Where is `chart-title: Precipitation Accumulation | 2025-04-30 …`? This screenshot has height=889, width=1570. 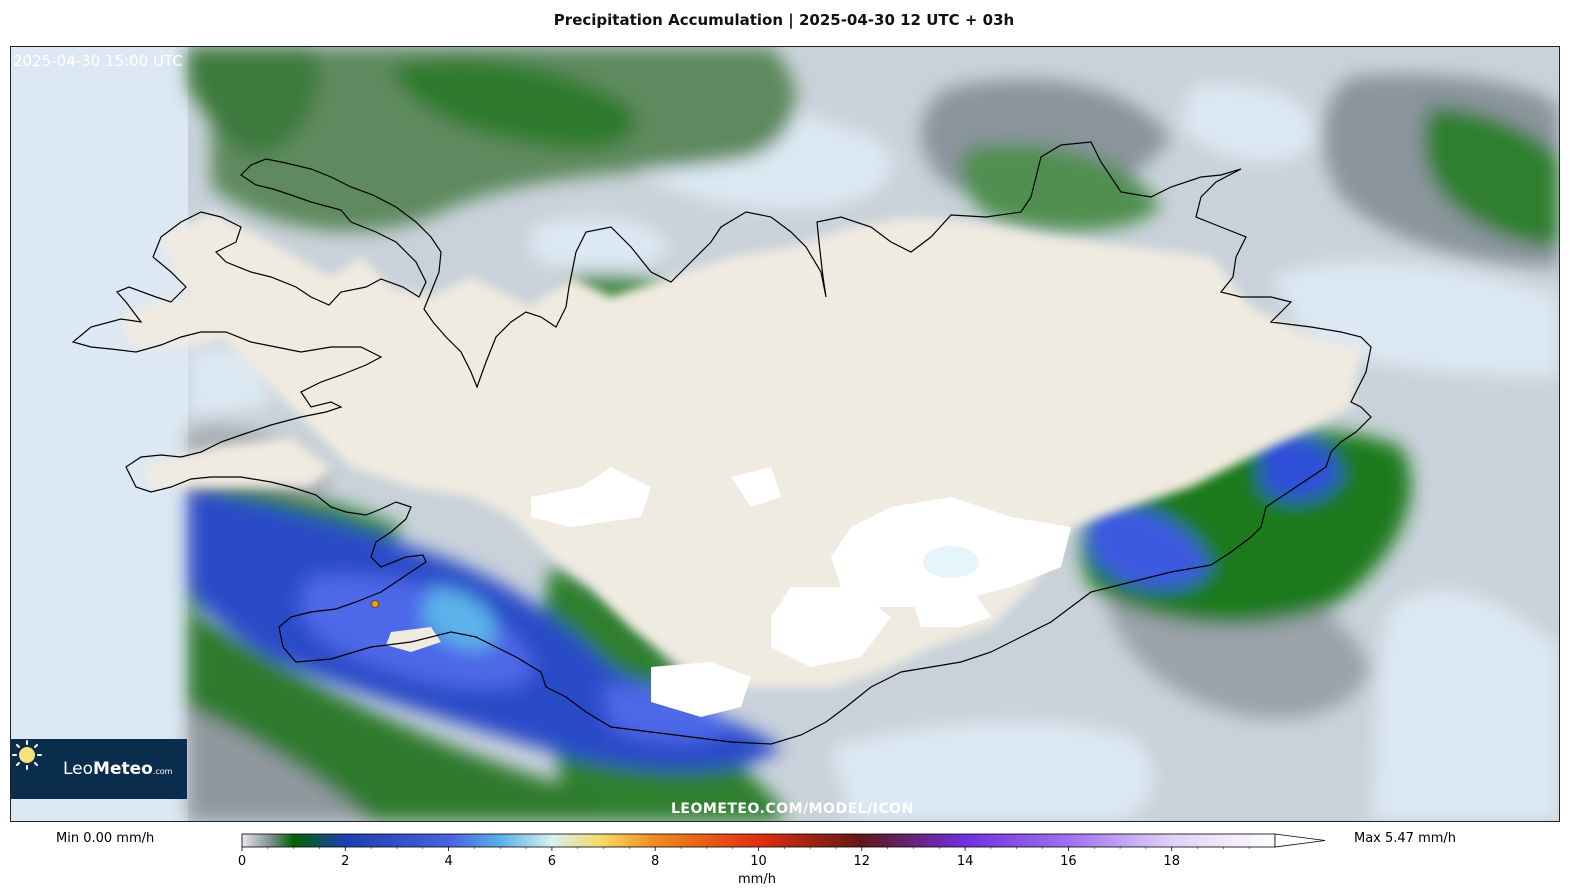 chart-title: Precipitation Accumulation | 2025-04-30 … is located at coordinates (784, 20).